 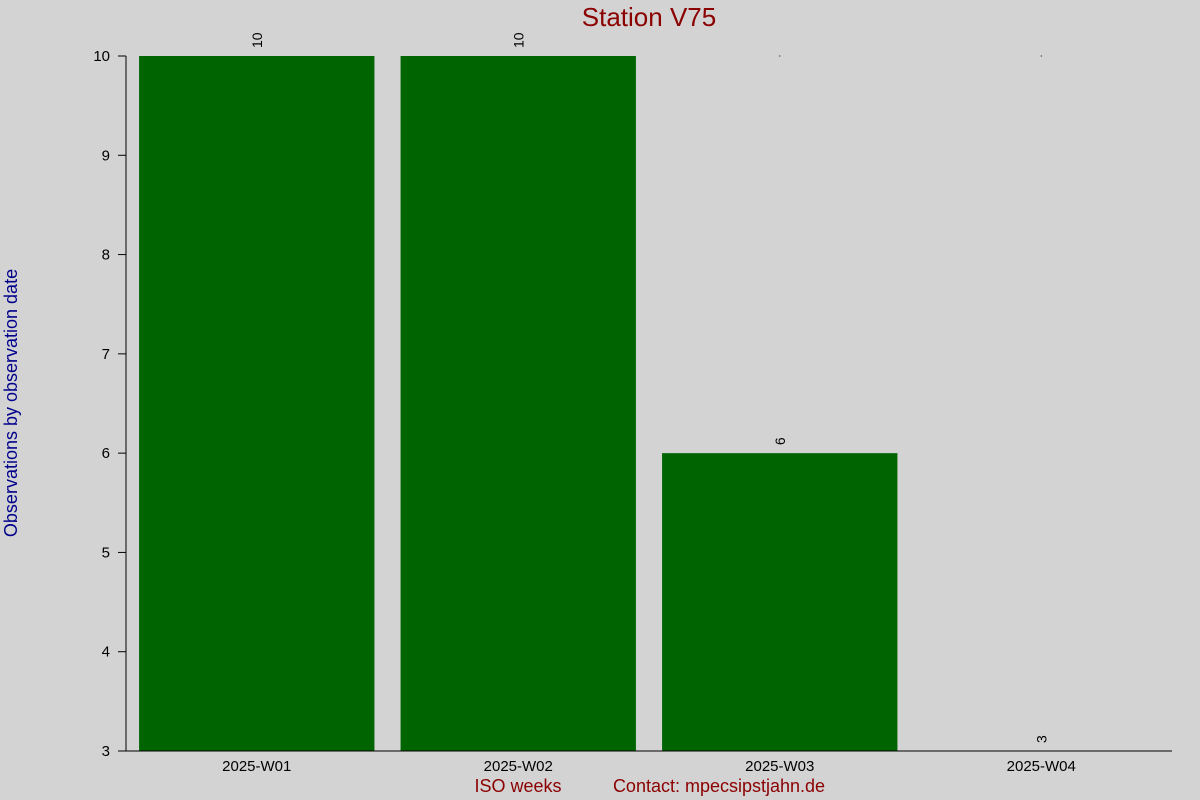 I want to click on y-tick-label-5: 5, so click(x=106, y=552).